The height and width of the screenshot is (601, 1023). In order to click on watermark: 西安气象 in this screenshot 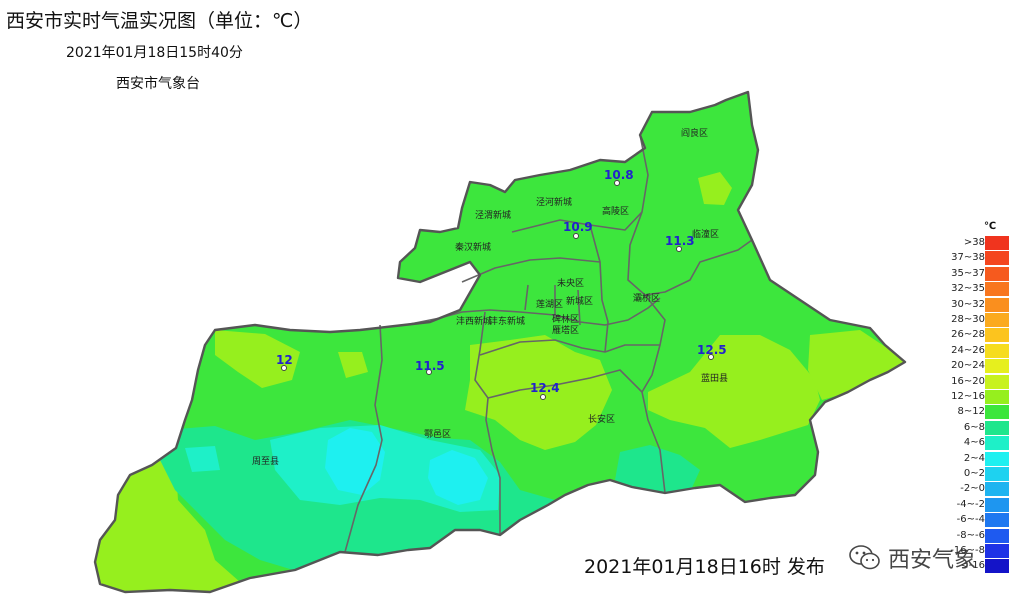, I will do `click(912, 558)`.